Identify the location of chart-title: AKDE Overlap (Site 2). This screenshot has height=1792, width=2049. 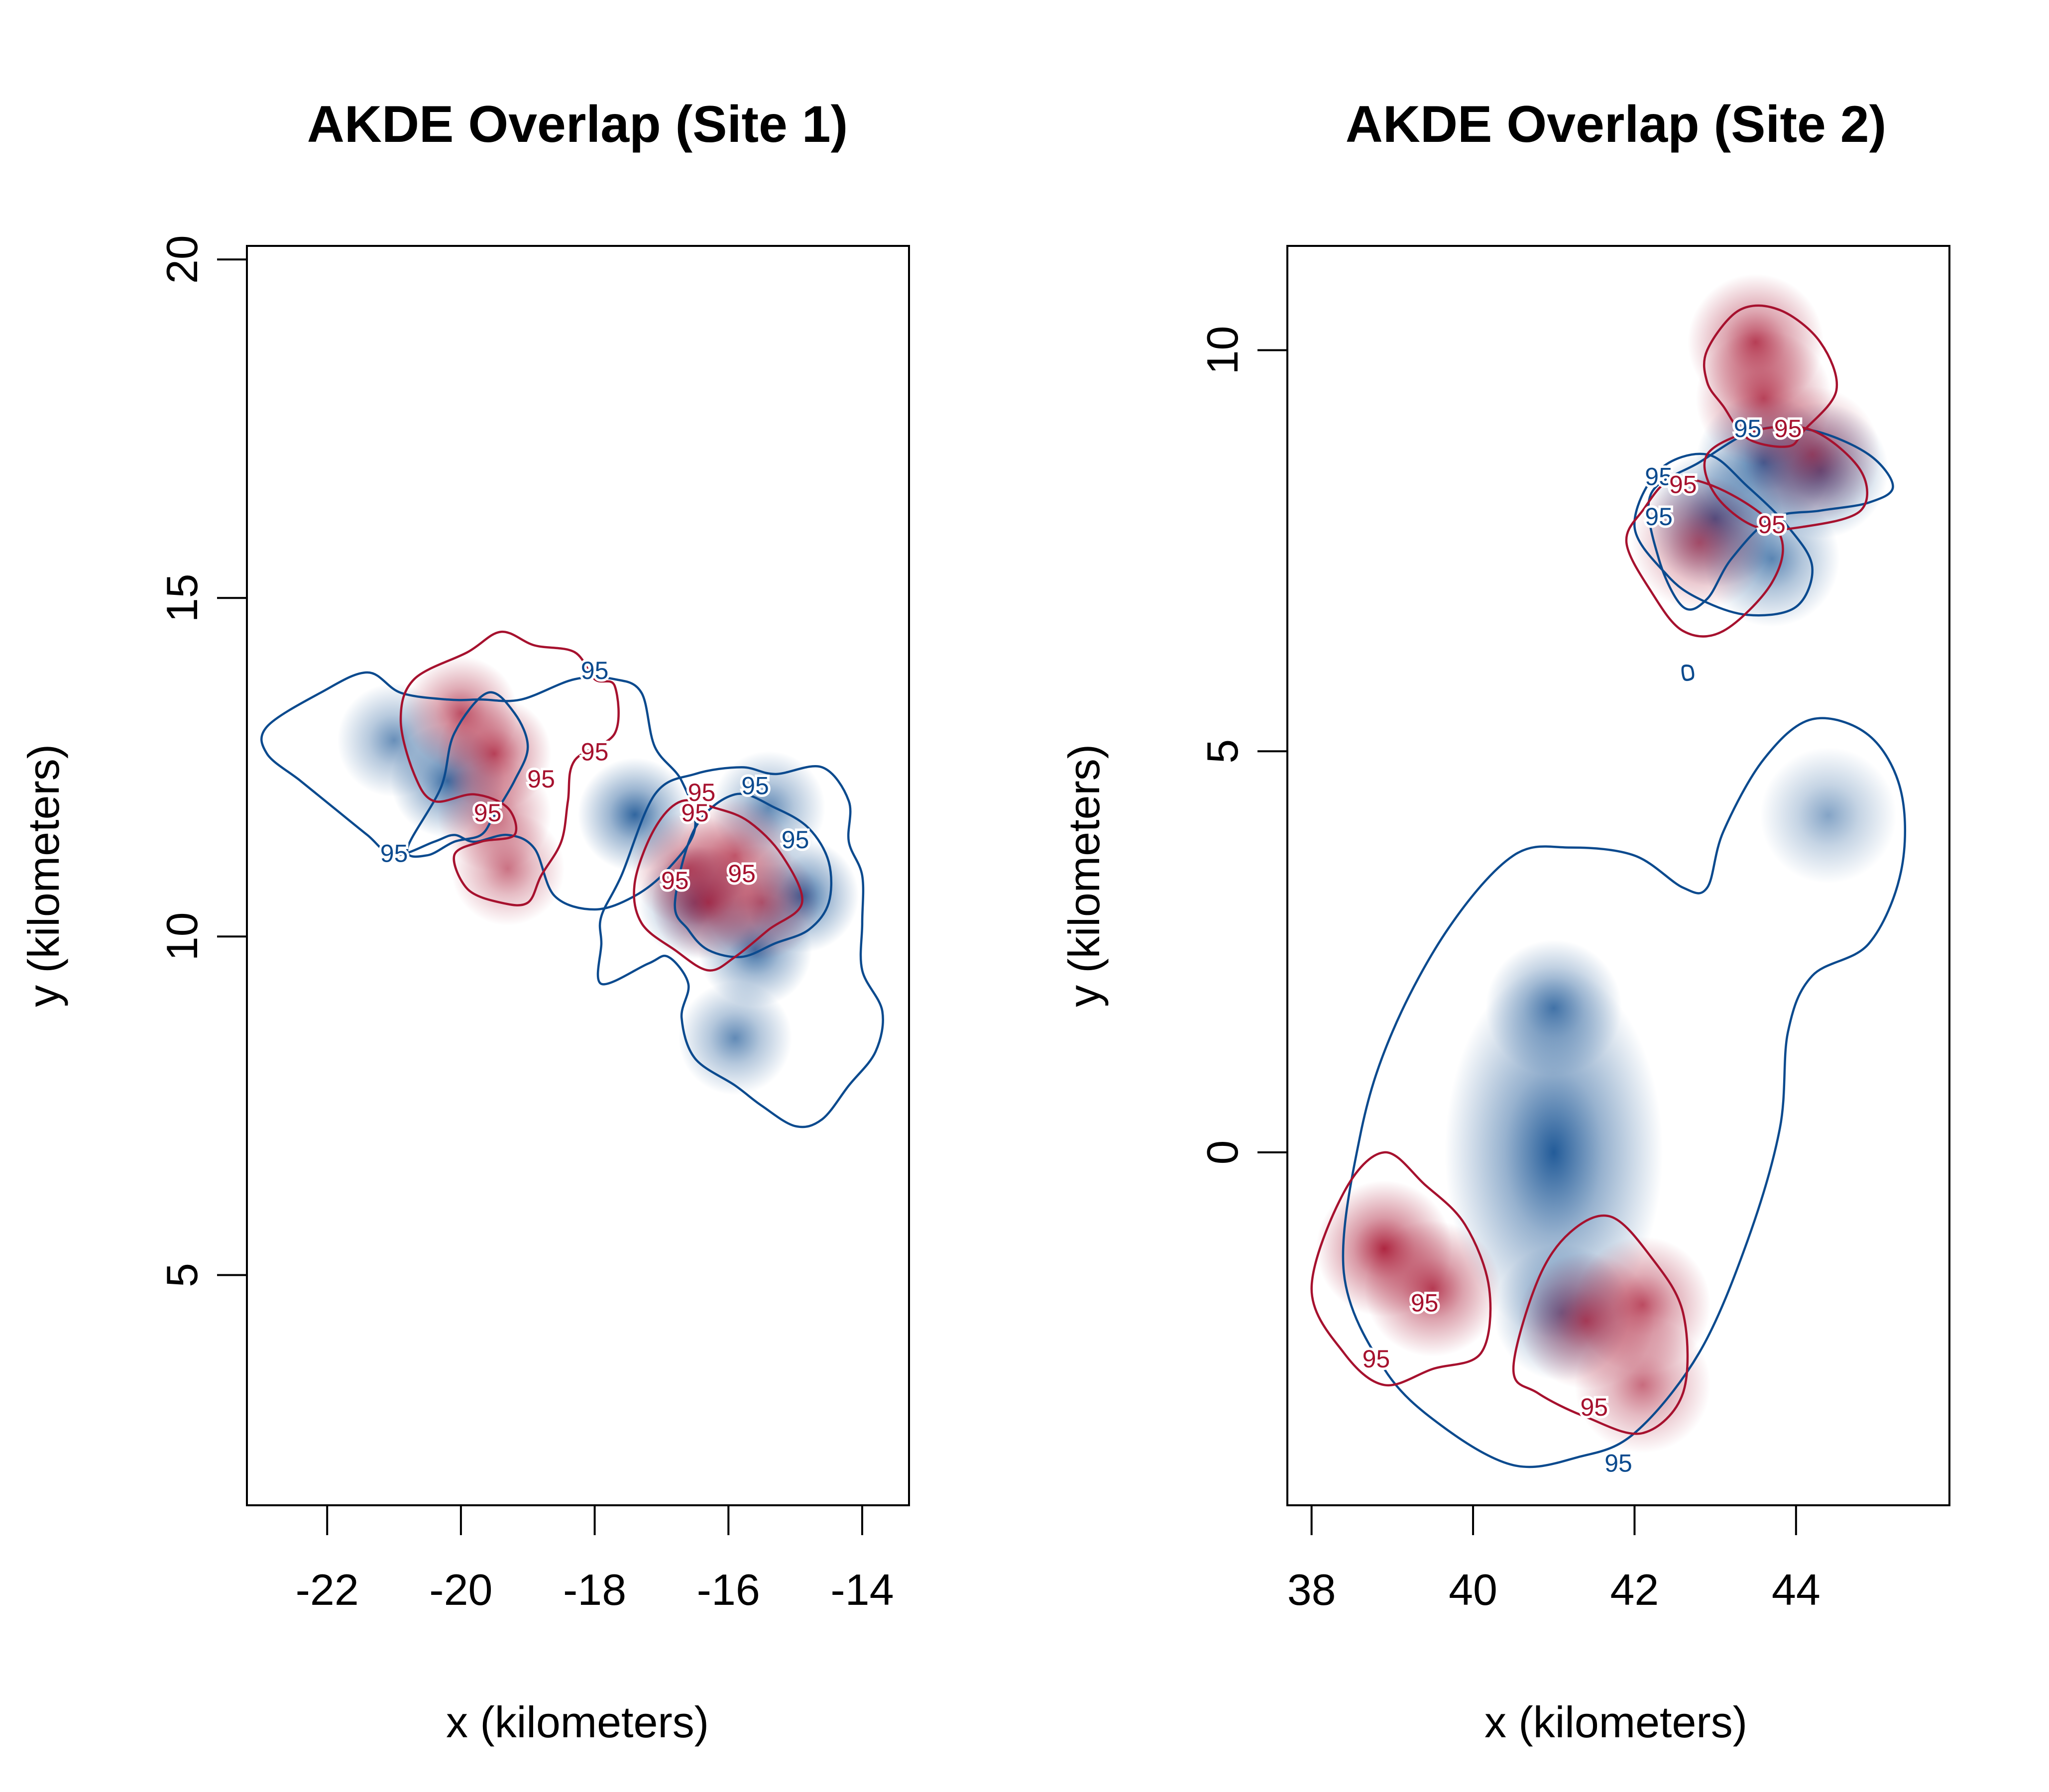
(1616, 125).